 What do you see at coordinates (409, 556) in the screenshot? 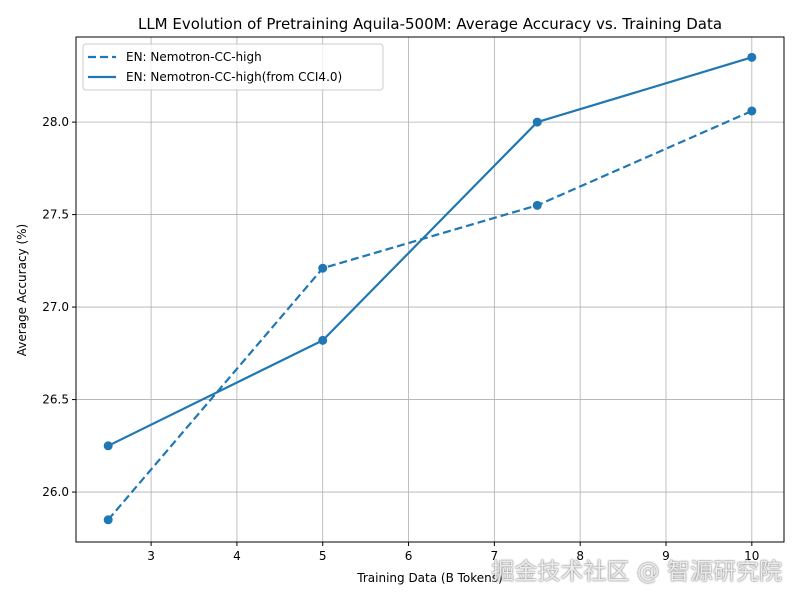
I see `x-tick-label: 6` at bounding box center [409, 556].